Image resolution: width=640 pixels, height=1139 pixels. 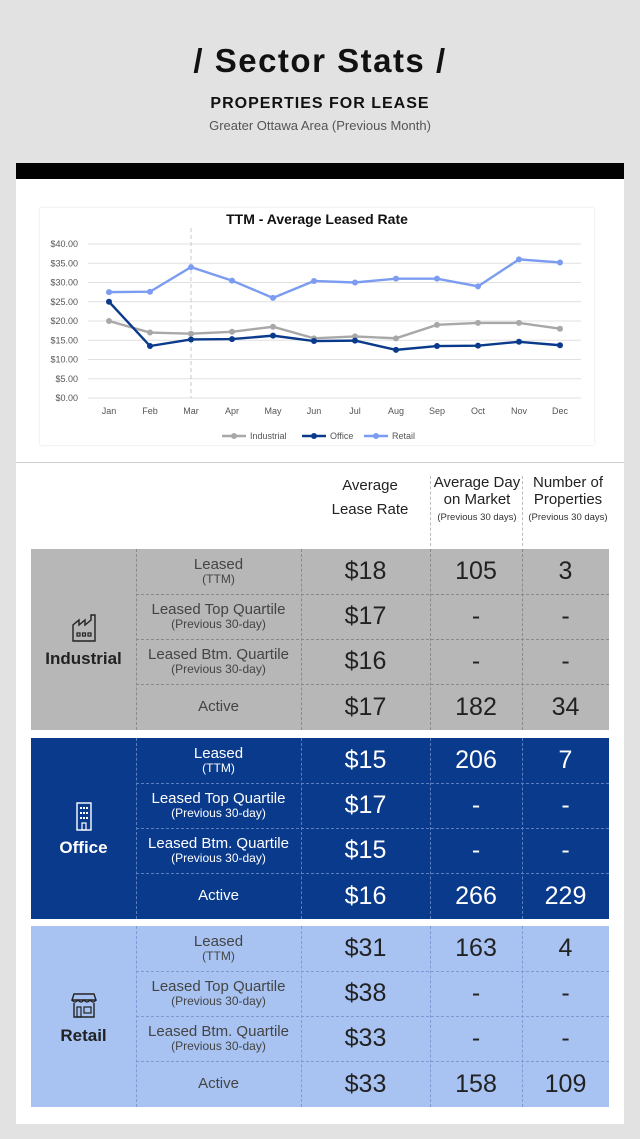 I want to click on x-tick-label: Apr, so click(x=232, y=411).